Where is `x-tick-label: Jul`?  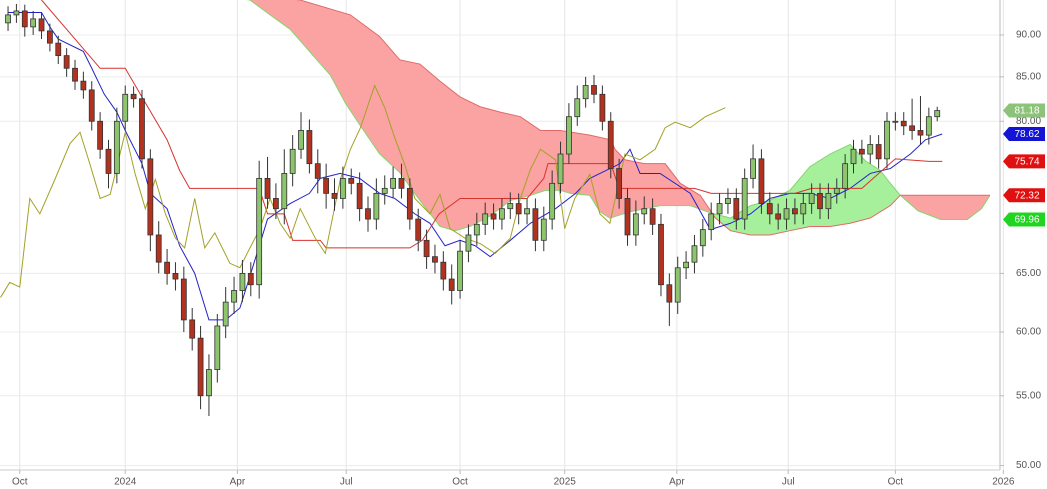
x-tick-label: Jul is located at coordinates (788, 482).